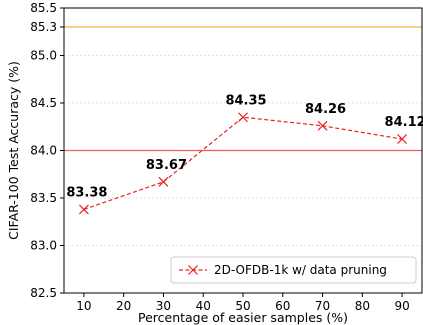 The image size is (423, 325). I want to click on data-label: 84.35, so click(245, 100).